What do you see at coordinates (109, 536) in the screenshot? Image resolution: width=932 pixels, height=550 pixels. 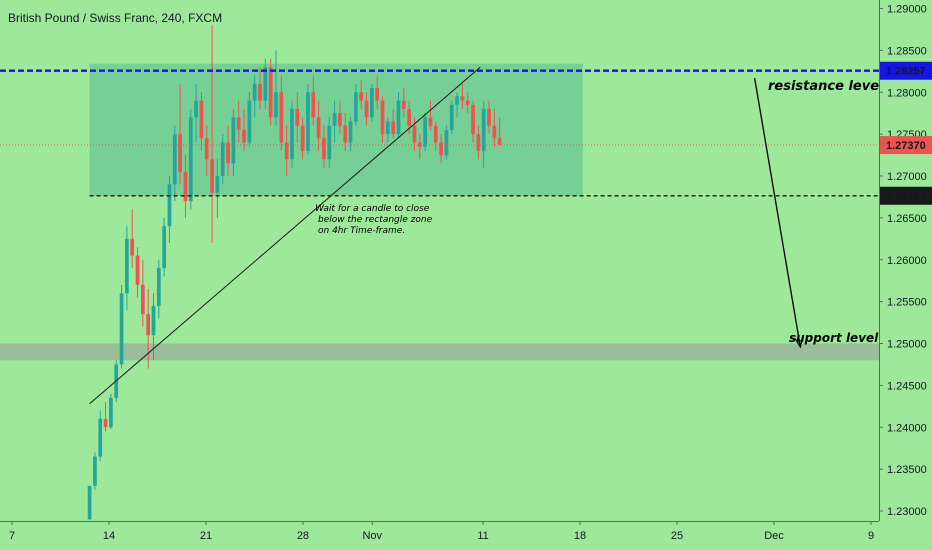 I see `time-tick-label: 14` at bounding box center [109, 536].